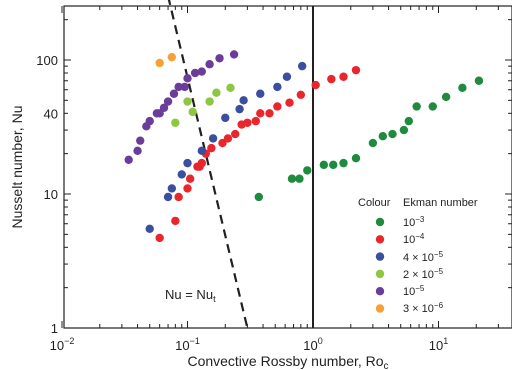 This screenshot has width=512, height=370. I want to click on legend-label-1e-3: 10−3, so click(414, 222).